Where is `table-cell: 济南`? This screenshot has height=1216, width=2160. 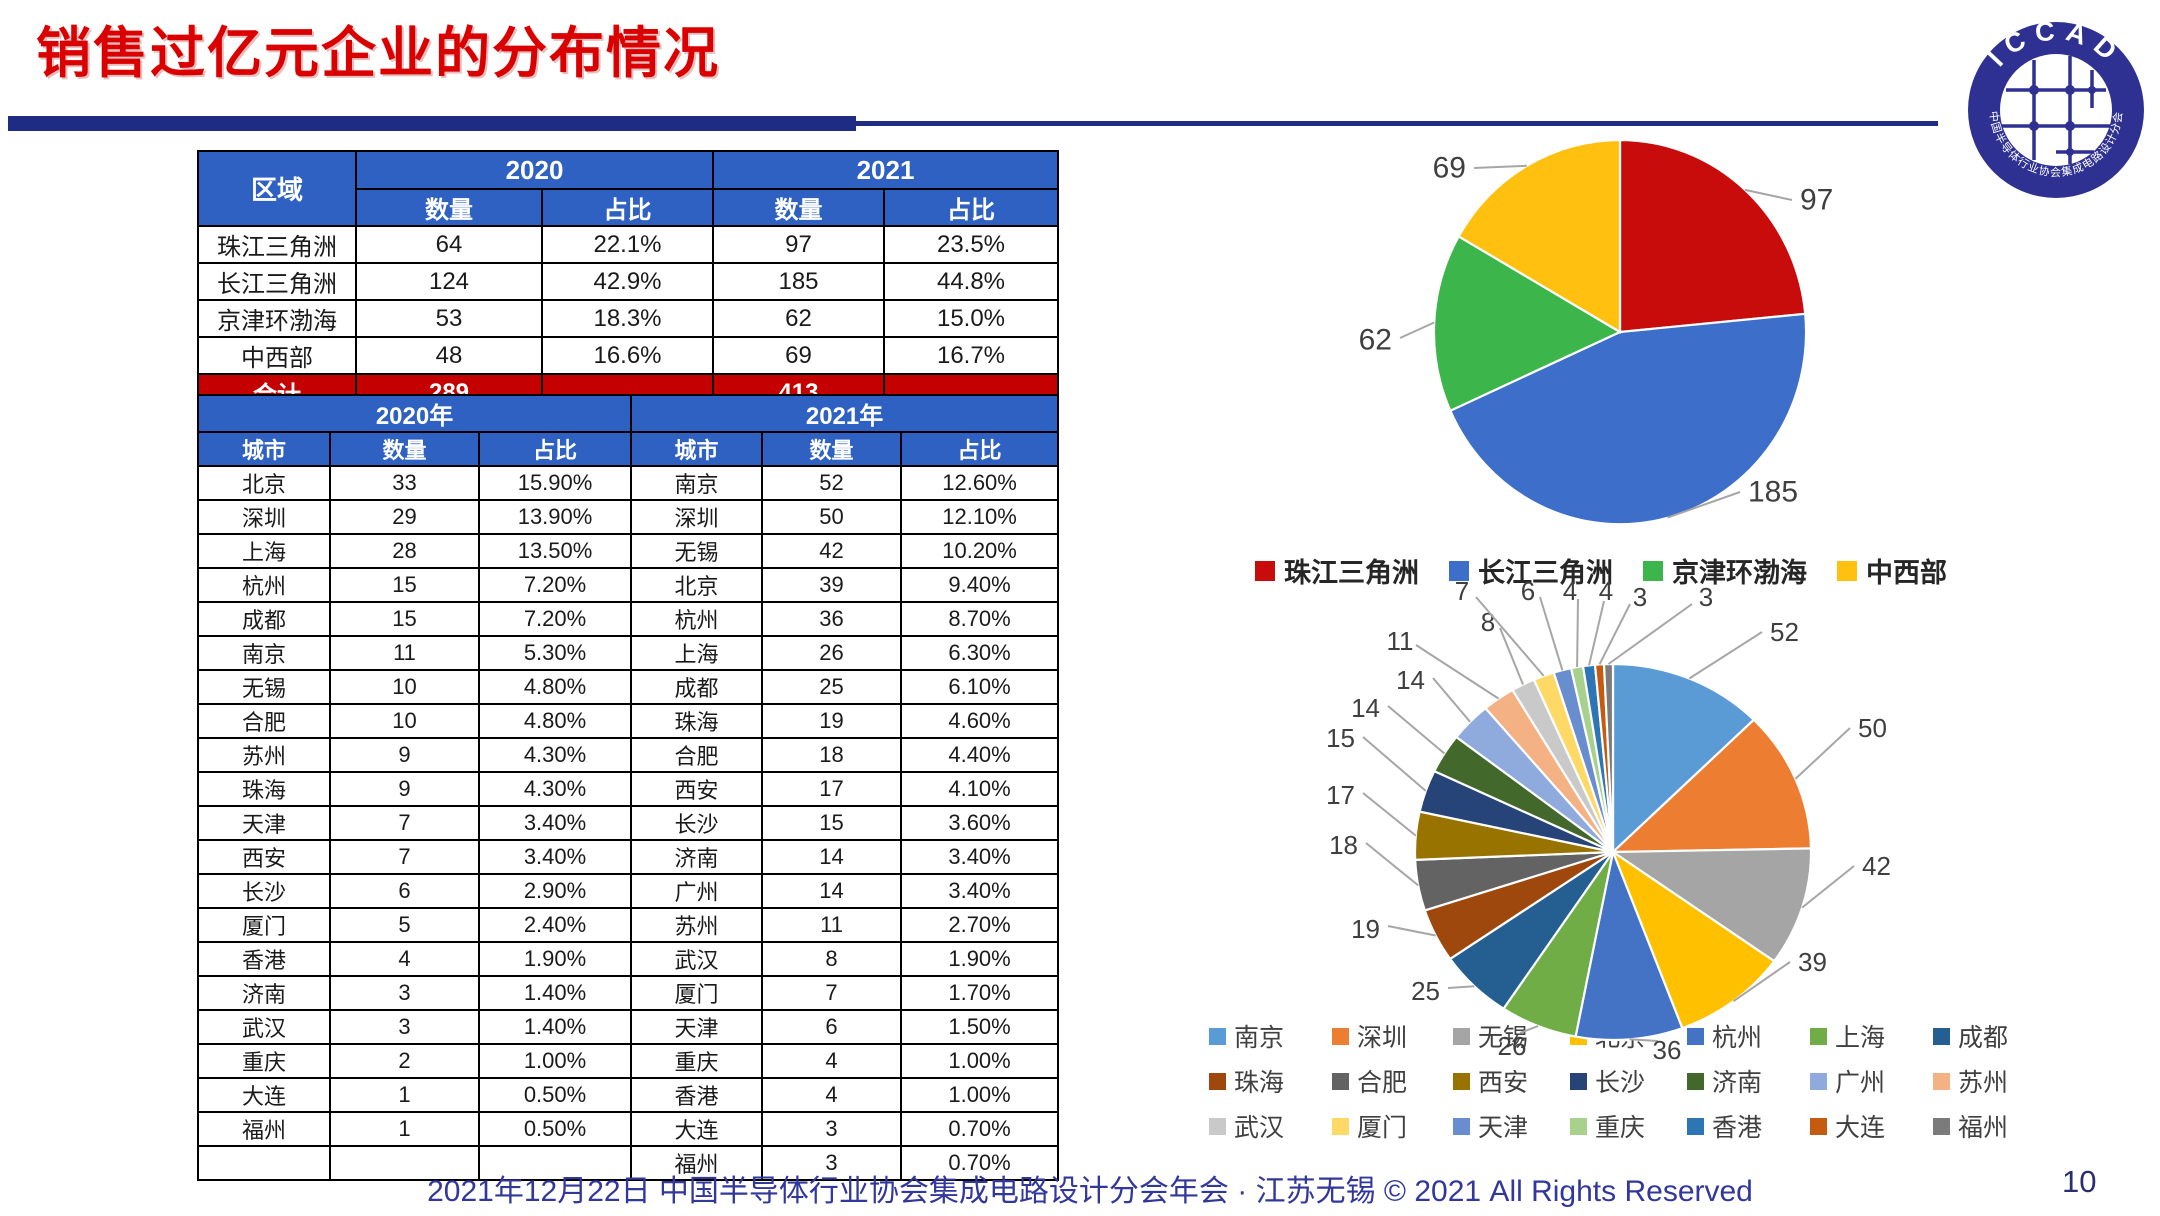
table-cell: 济南 is located at coordinates (697, 857).